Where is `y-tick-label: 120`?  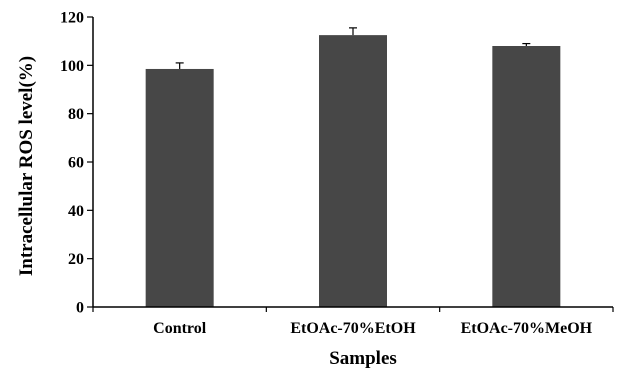
y-tick-label: 120 is located at coordinates (72, 18).